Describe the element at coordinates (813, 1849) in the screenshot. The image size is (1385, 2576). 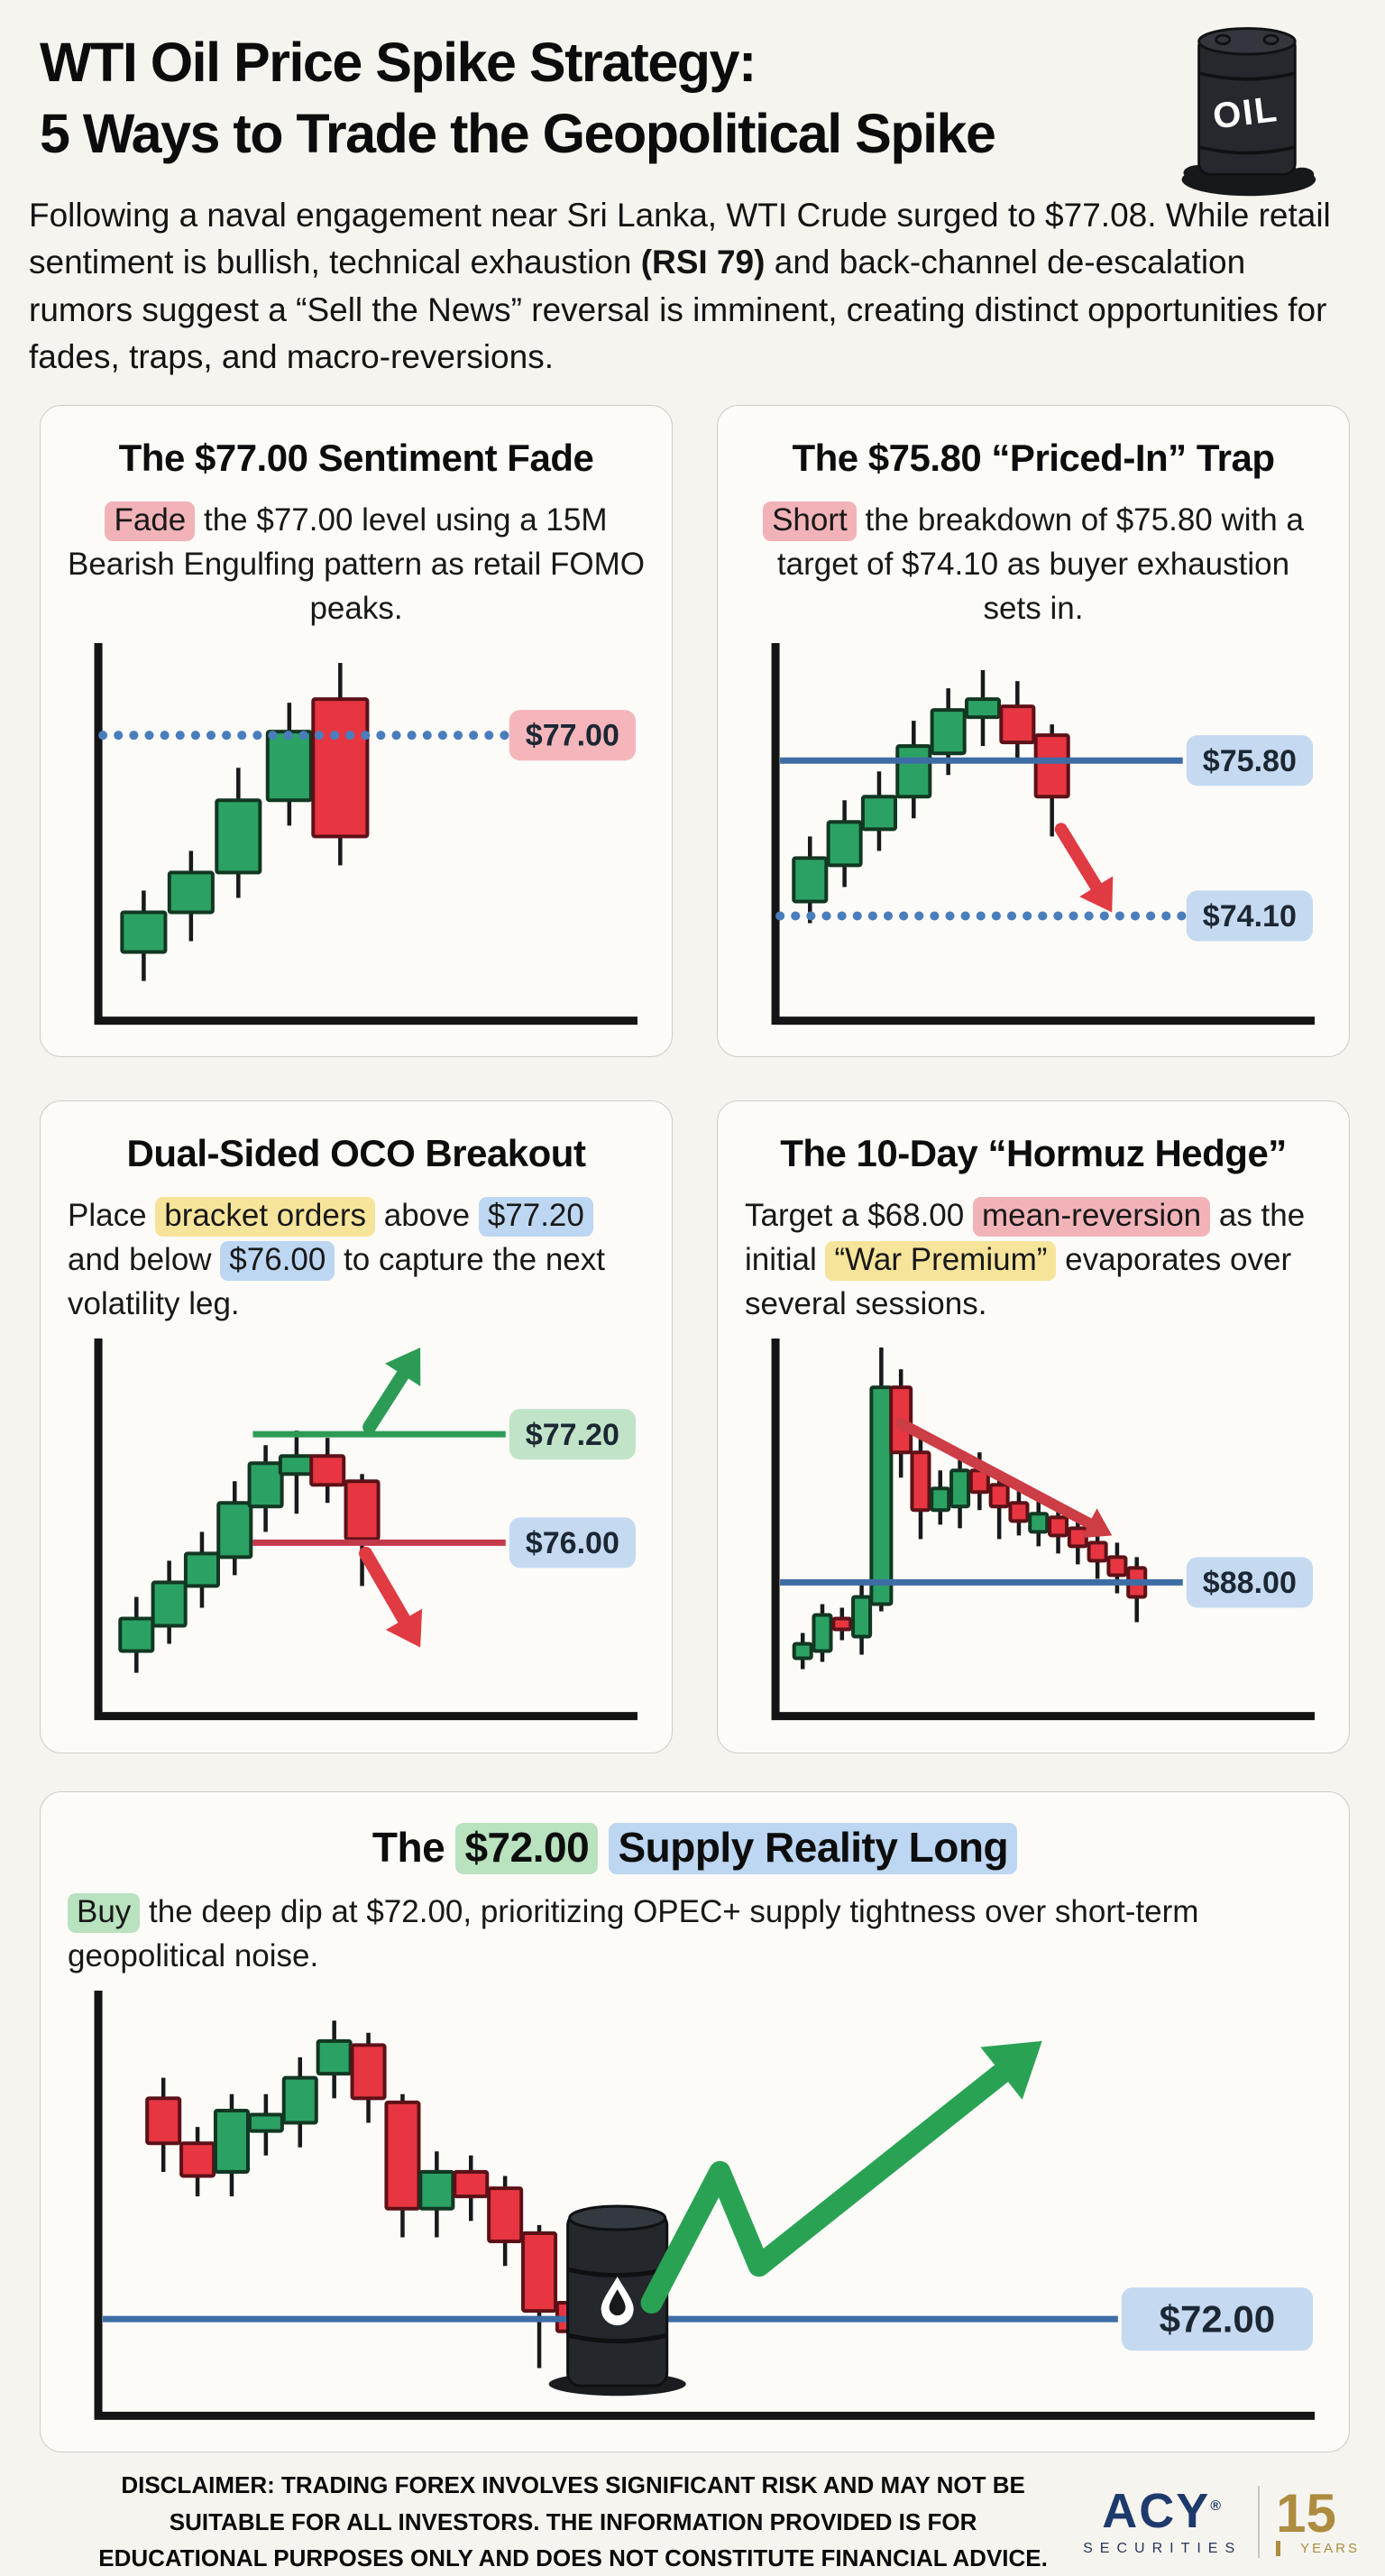
I see `highlighted-text: Supply Reality Long` at that location.